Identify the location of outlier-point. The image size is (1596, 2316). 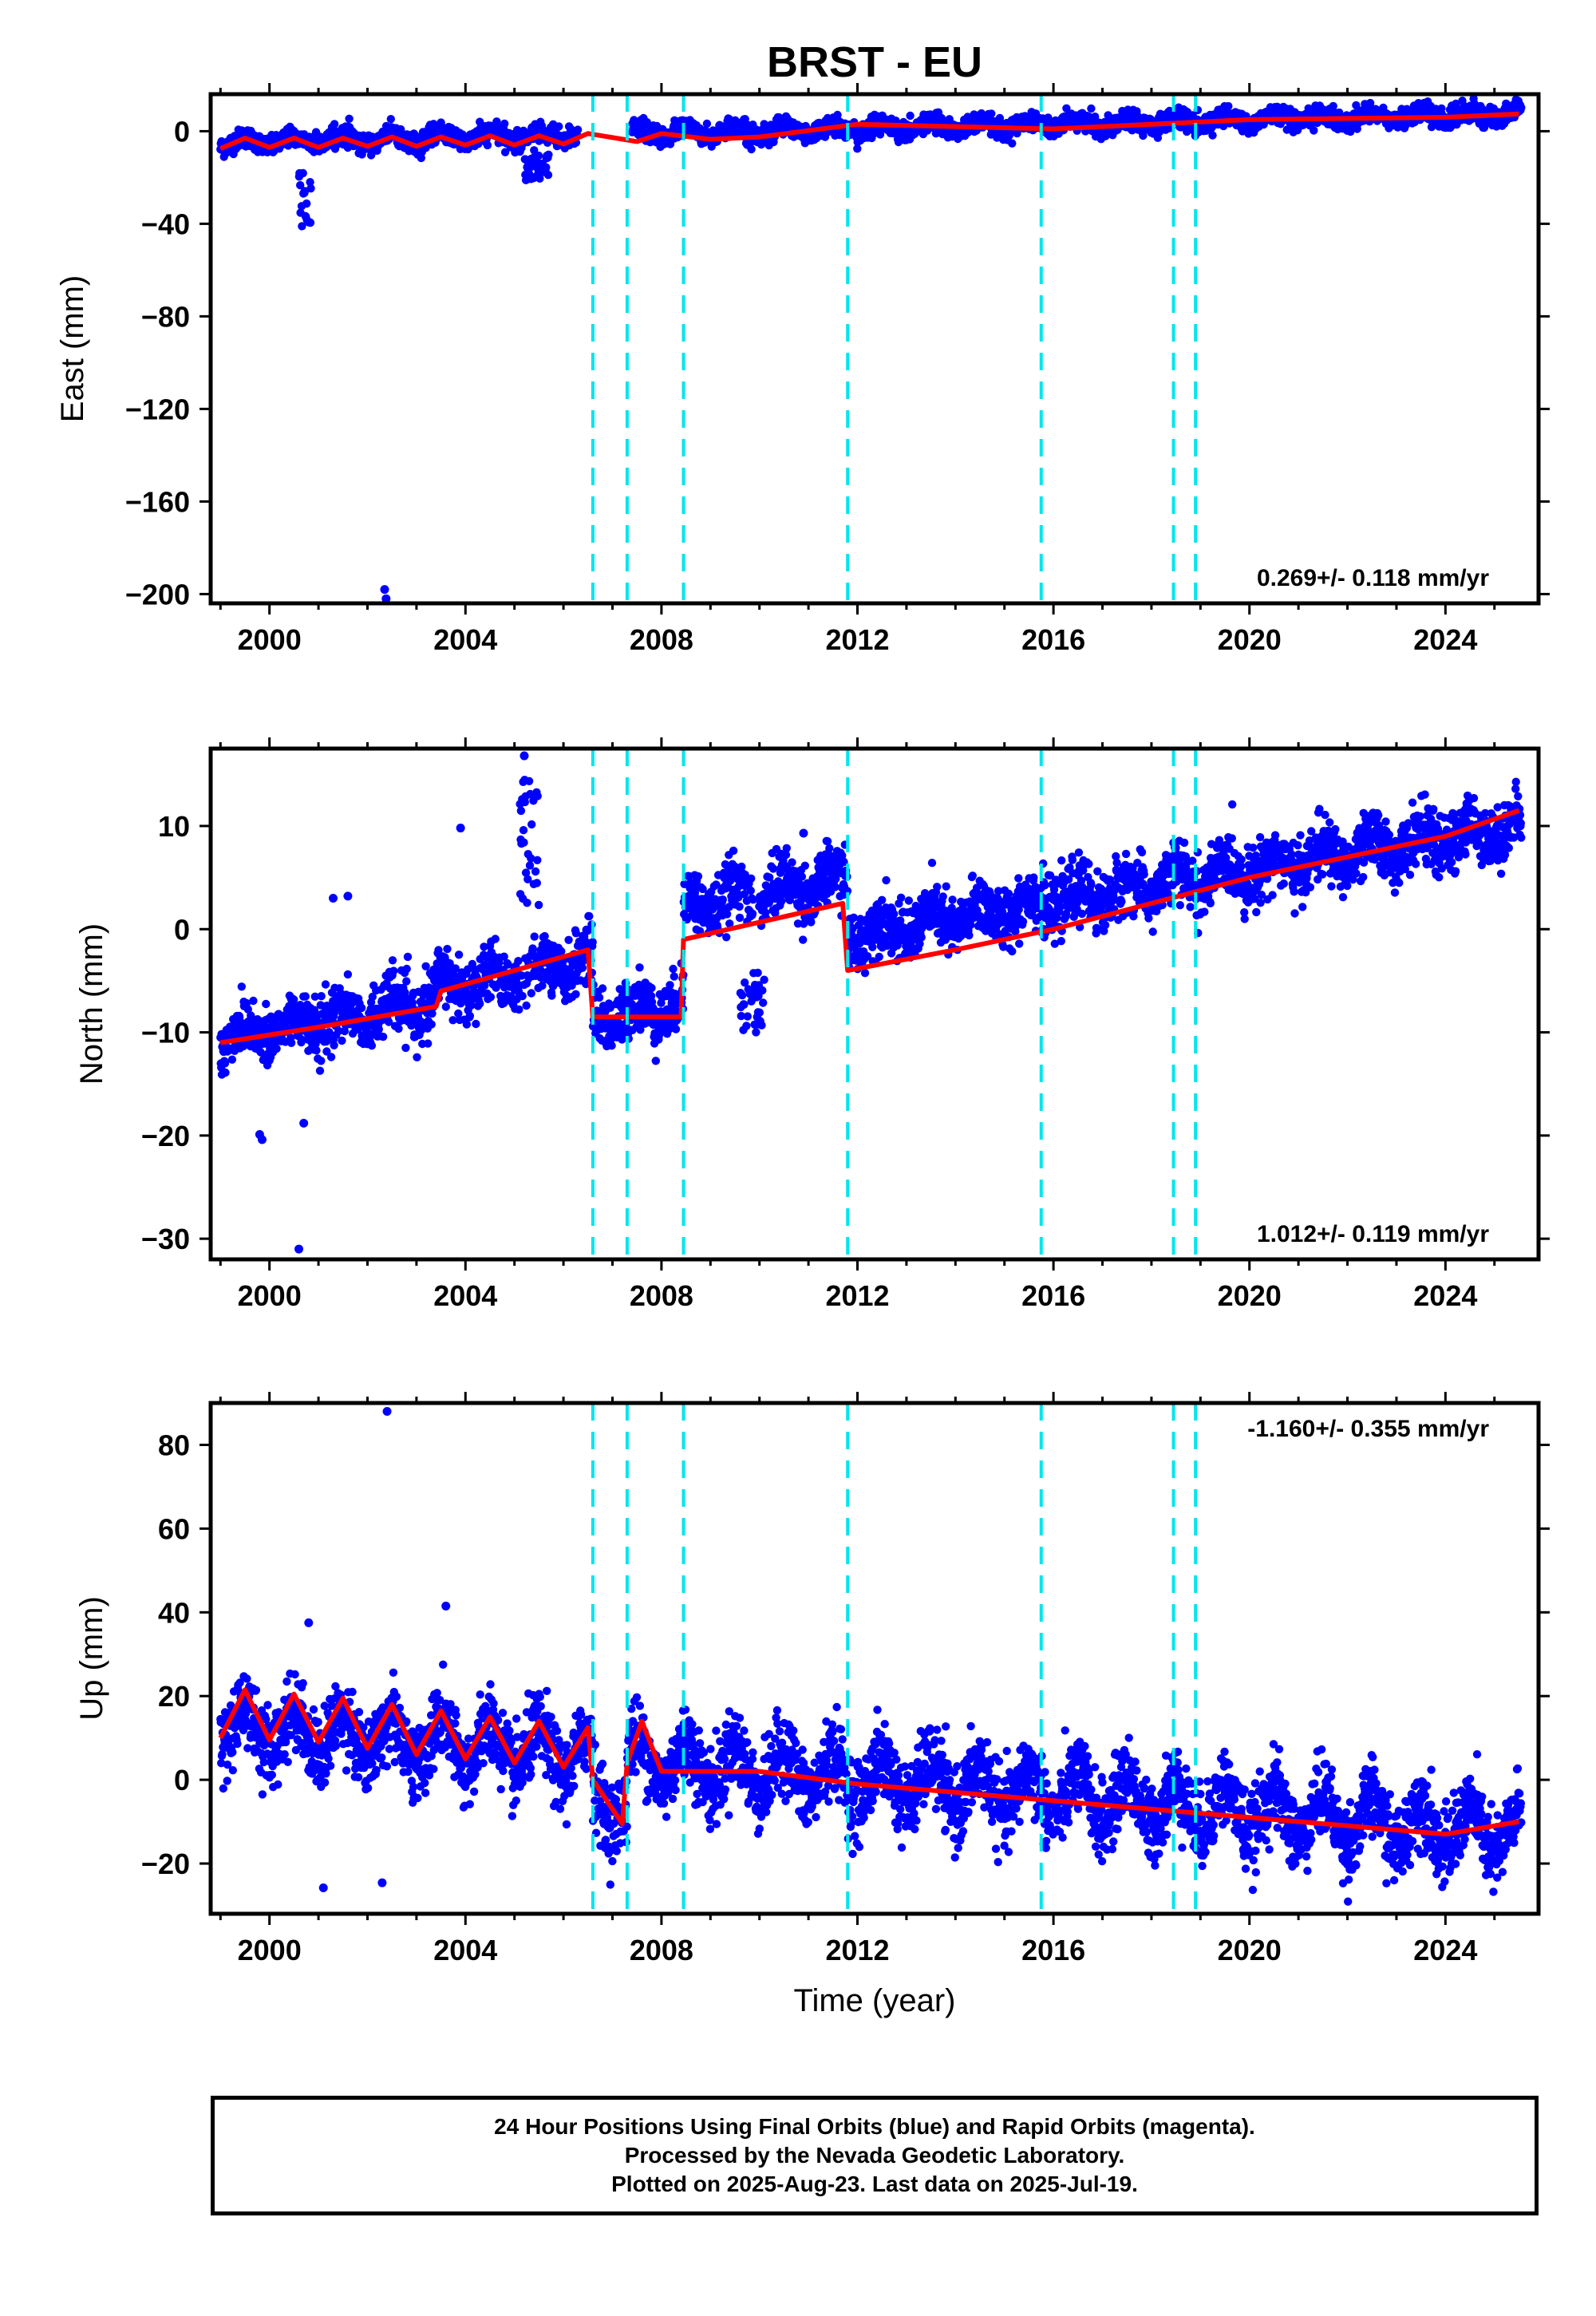
(384, 590).